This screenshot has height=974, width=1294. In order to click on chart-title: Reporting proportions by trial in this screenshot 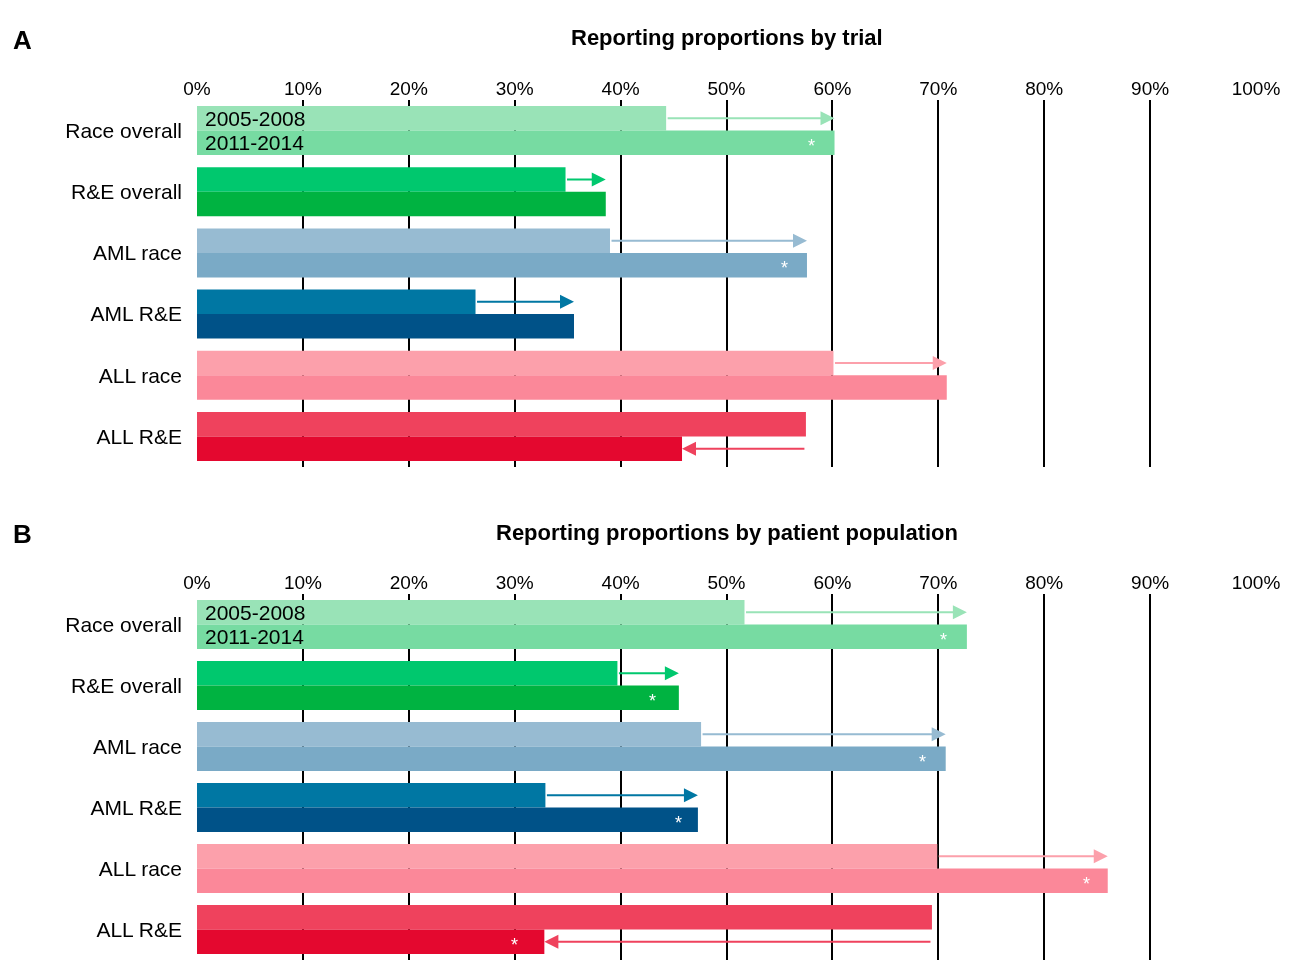, I will do `click(727, 37)`.